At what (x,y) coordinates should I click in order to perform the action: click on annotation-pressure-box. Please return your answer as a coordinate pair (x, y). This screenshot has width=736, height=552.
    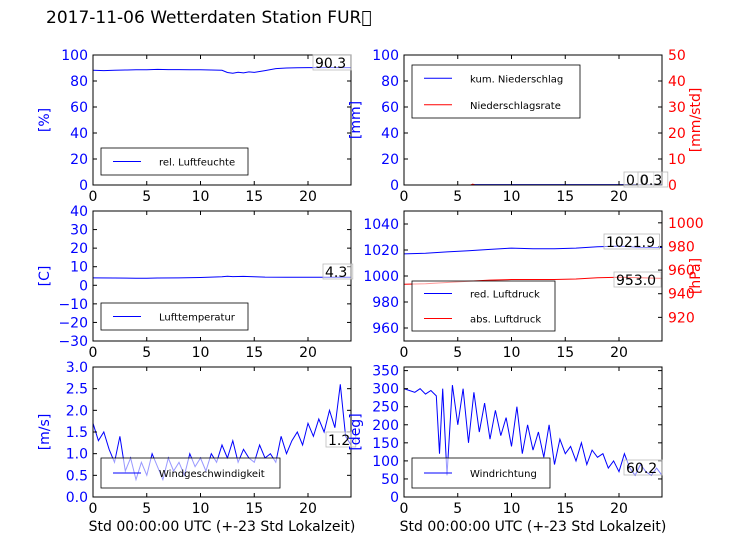
    Looking at the image, I should click on (631, 241).